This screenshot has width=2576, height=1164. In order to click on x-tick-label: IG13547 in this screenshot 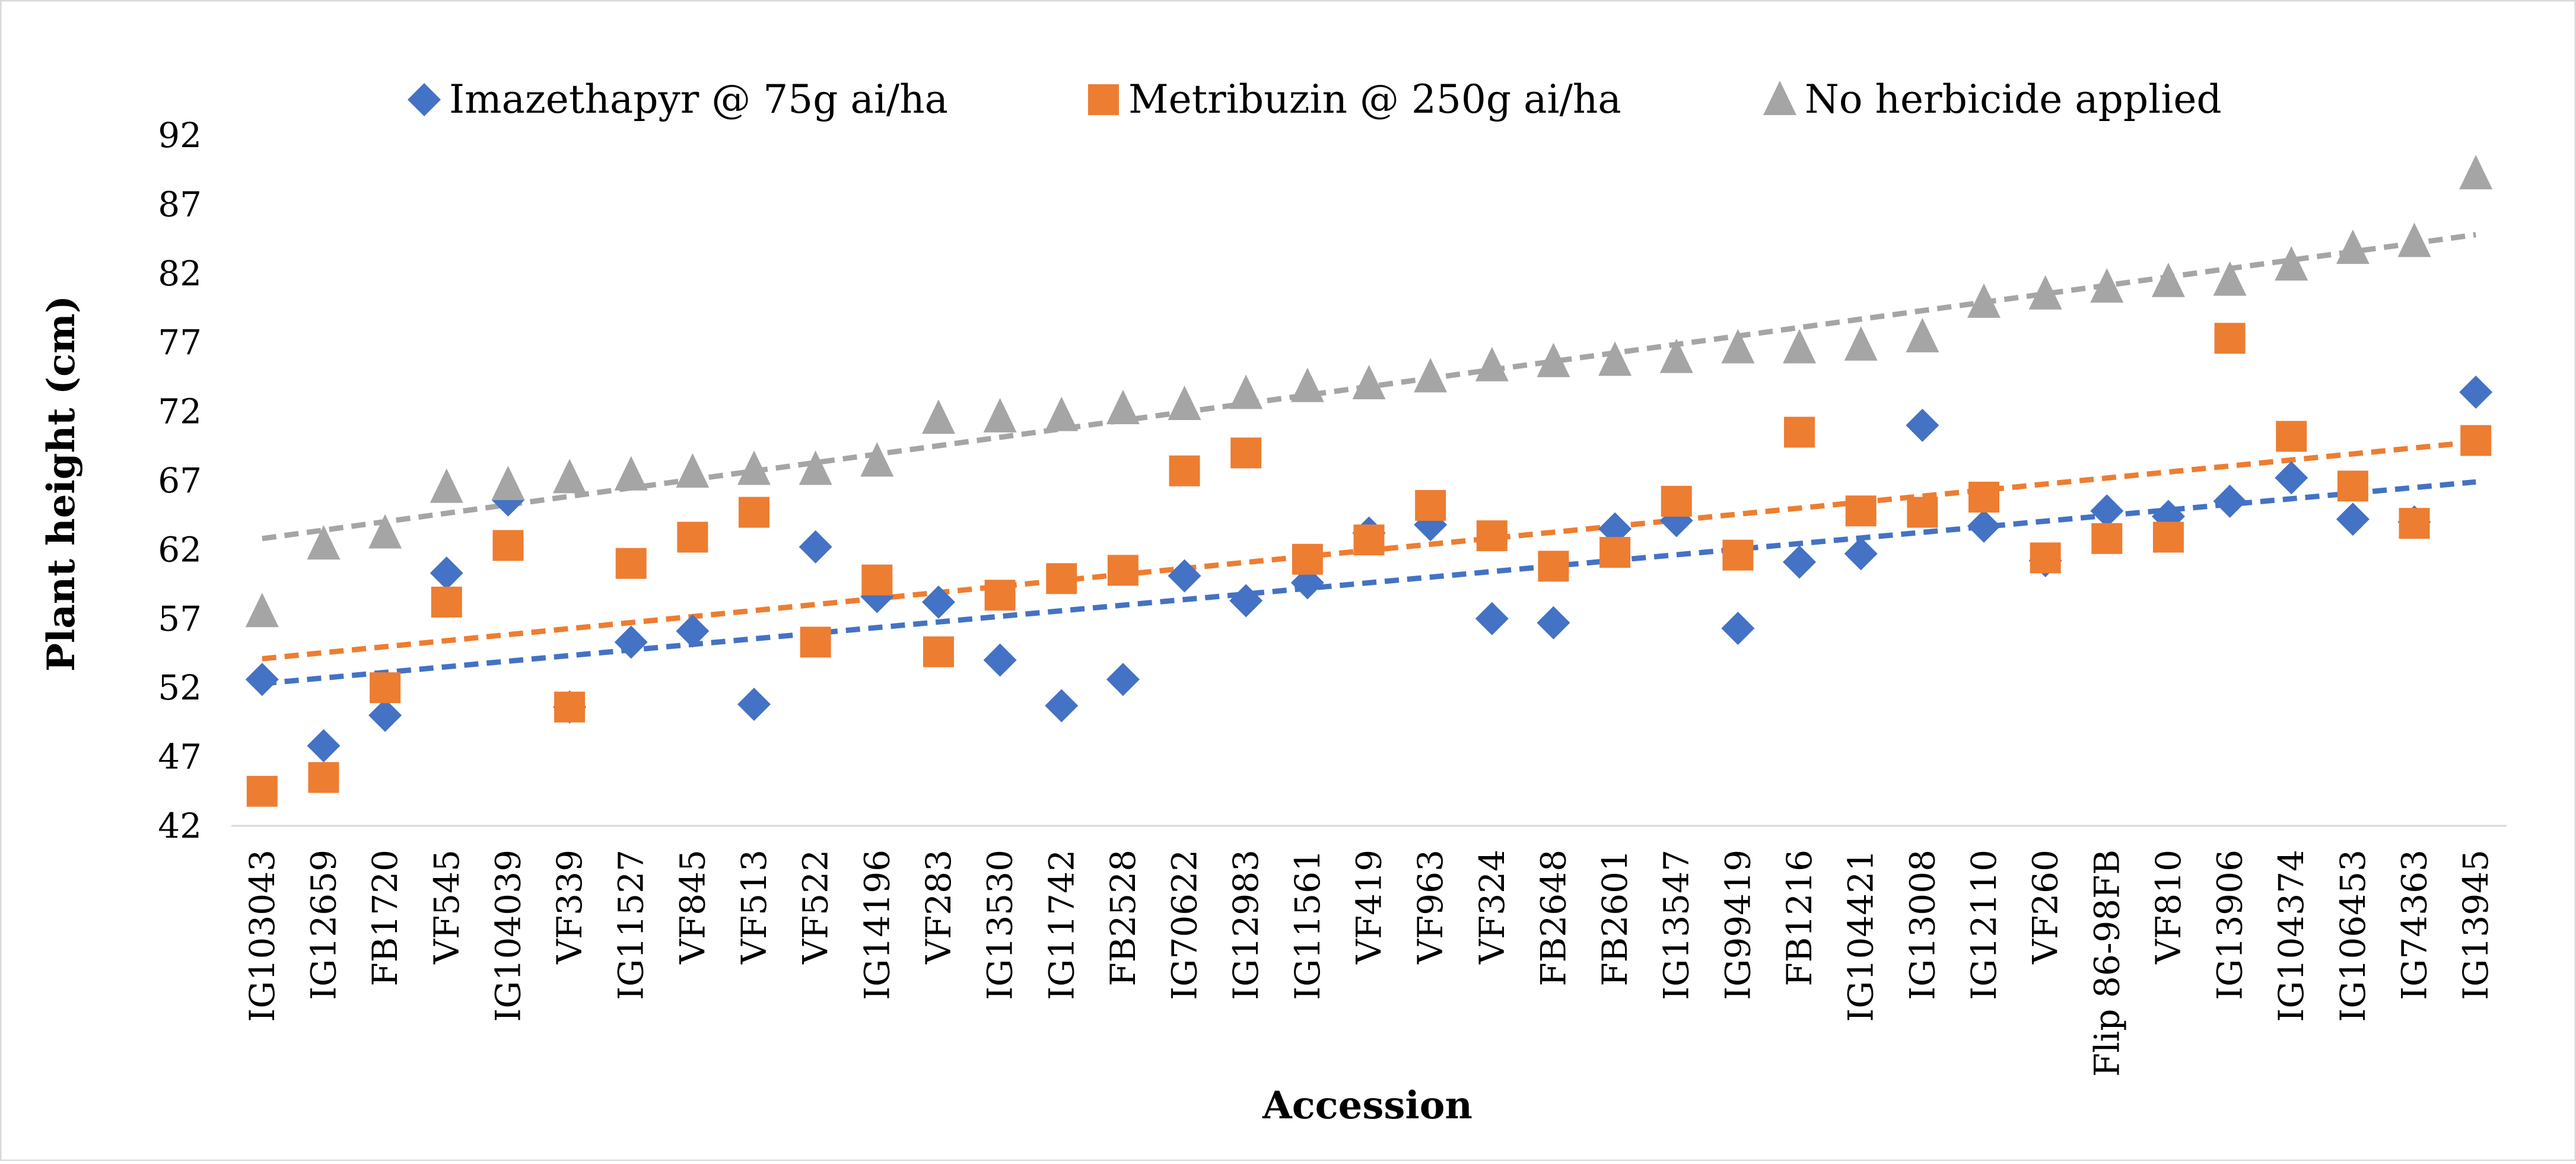, I will do `click(1676, 925)`.